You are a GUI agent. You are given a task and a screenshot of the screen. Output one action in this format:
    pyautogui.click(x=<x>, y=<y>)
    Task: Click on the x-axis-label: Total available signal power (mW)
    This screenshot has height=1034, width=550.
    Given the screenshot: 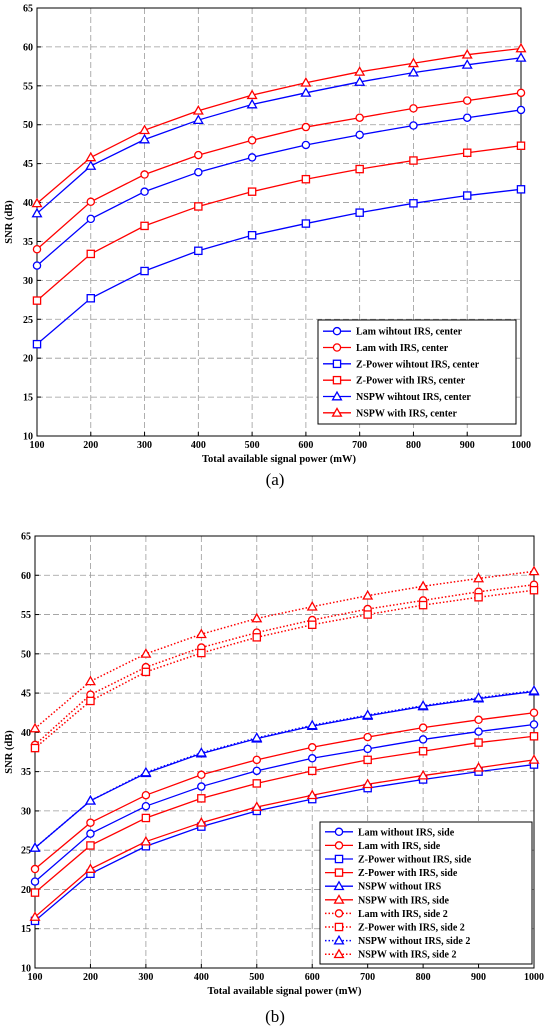 What is the action you would take?
    pyautogui.click(x=279, y=459)
    